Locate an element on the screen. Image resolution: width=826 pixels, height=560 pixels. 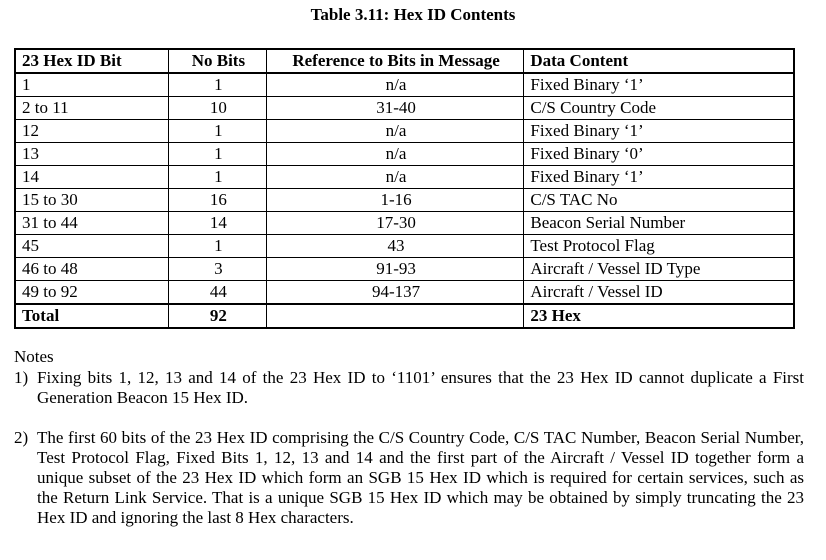
cell-no-bits: 3 is located at coordinates (217, 269).